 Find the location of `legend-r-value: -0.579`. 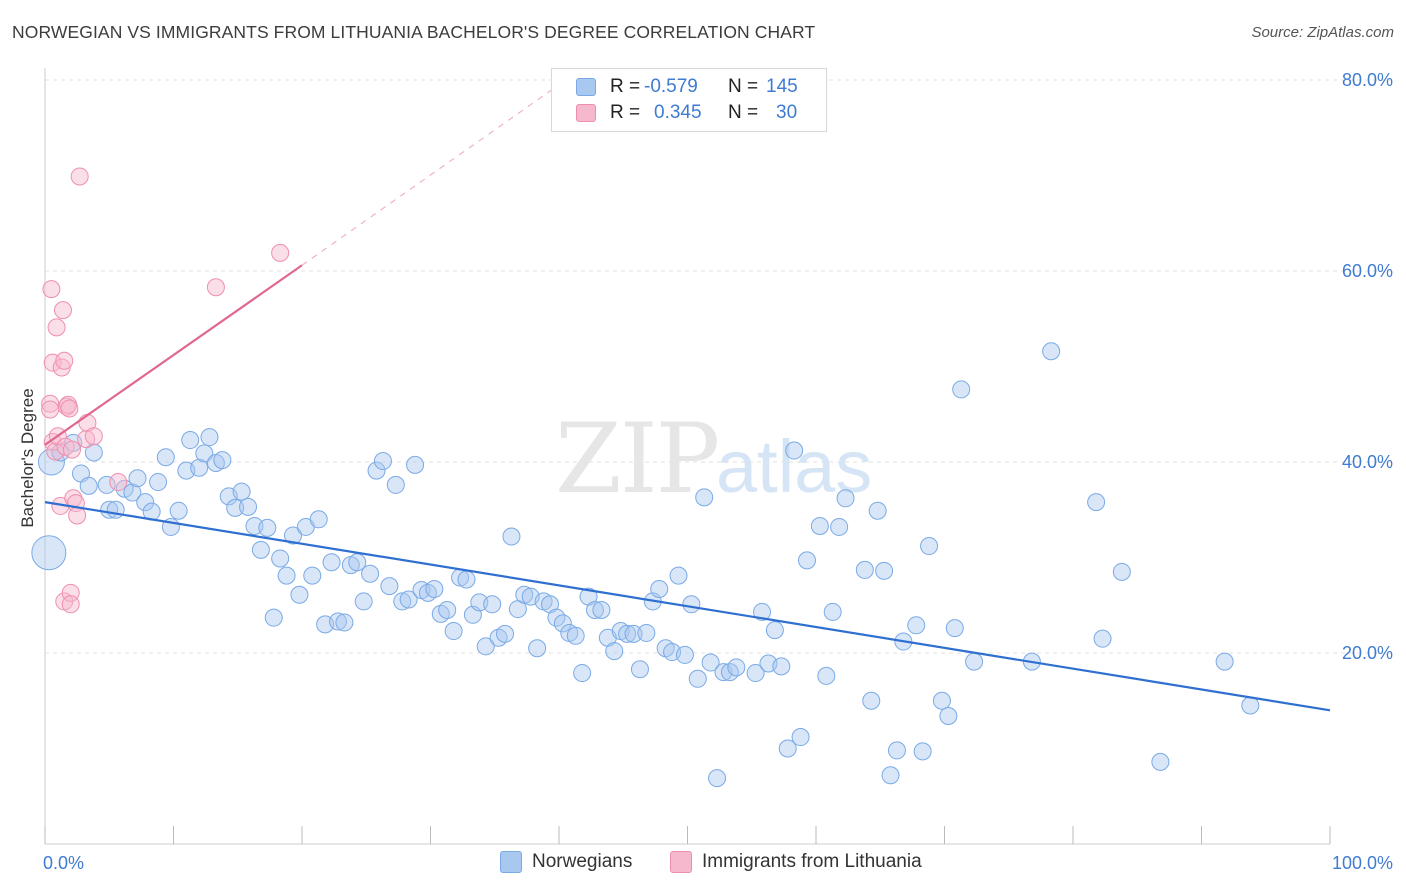

legend-r-value: -0.579 is located at coordinates (671, 86).